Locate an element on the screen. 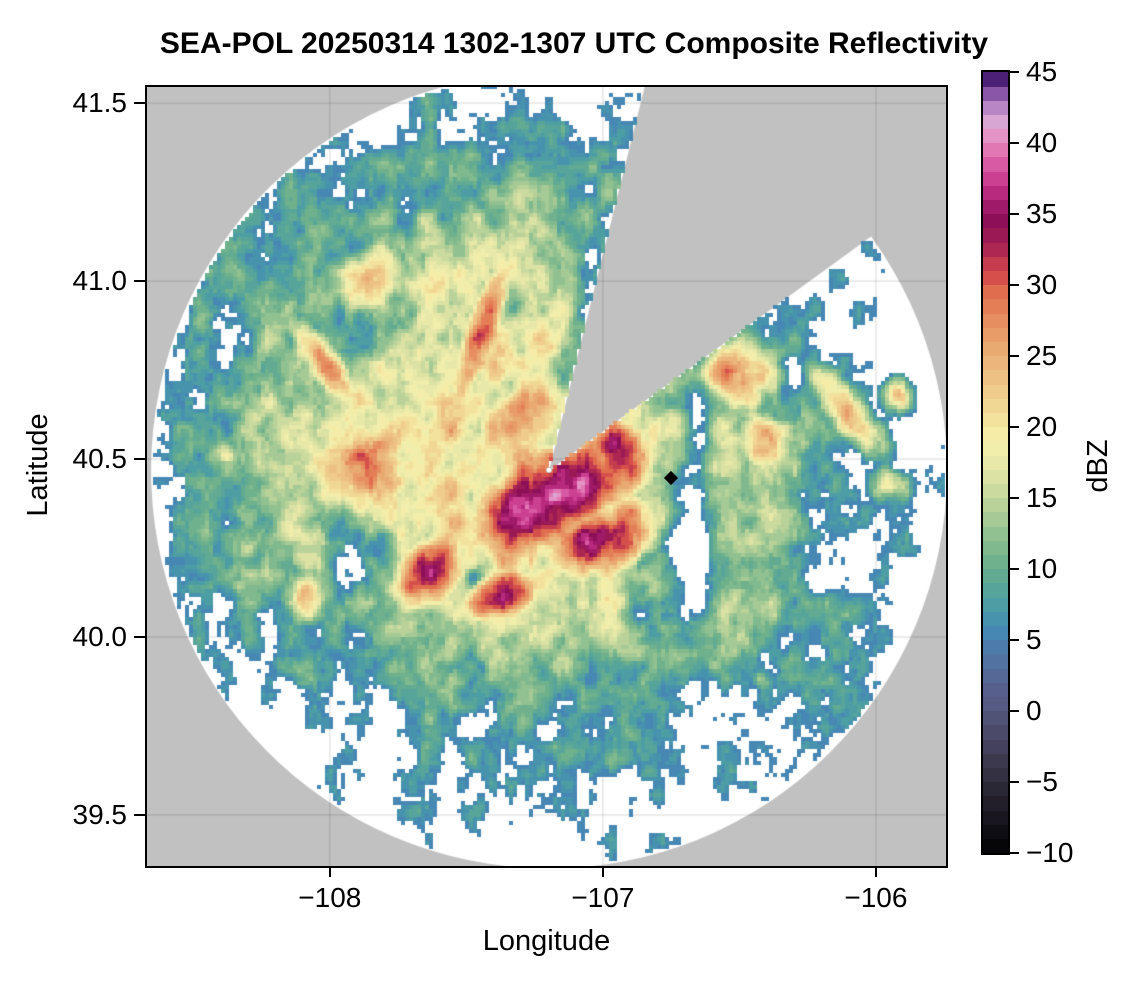 The width and height of the screenshot is (1146, 990). colorbar-tick-label: 20 is located at coordinates (1042, 426).